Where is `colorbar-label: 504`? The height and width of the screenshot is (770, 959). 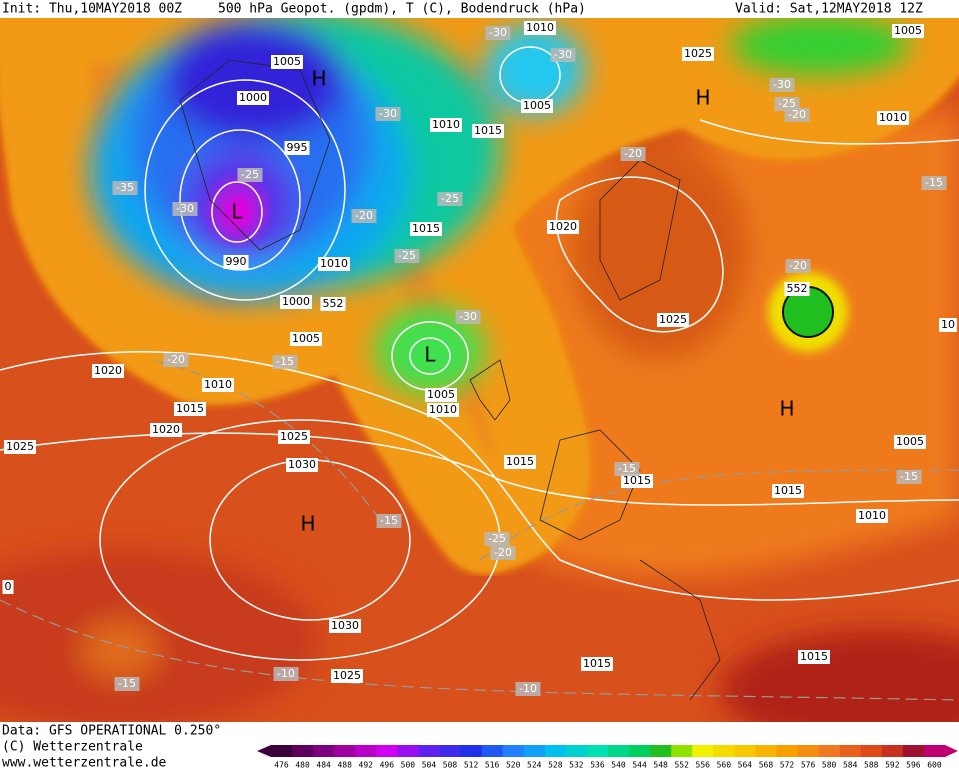
colorbar-label: 504 is located at coordinates (429, 765).